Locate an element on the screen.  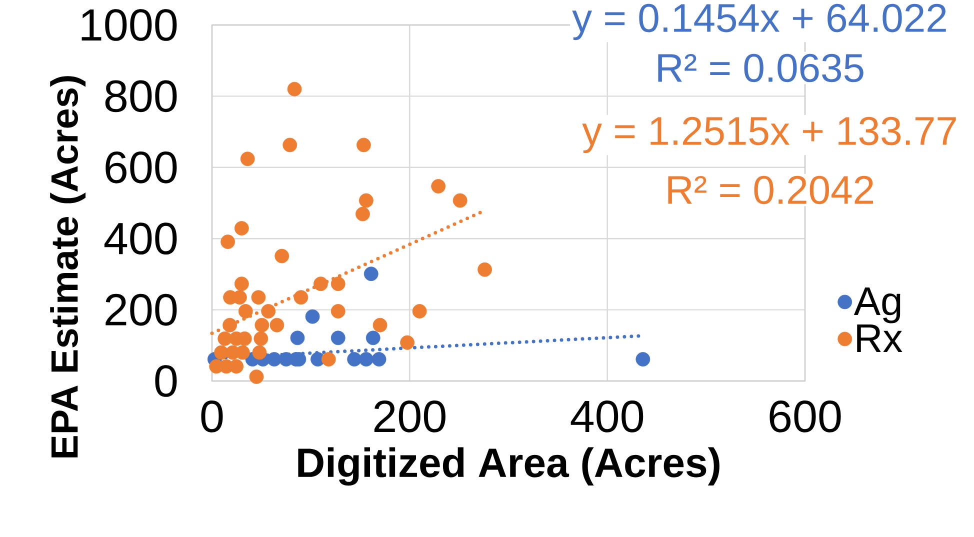
y-tick-label: 400 is located at coordinates (140, 238).